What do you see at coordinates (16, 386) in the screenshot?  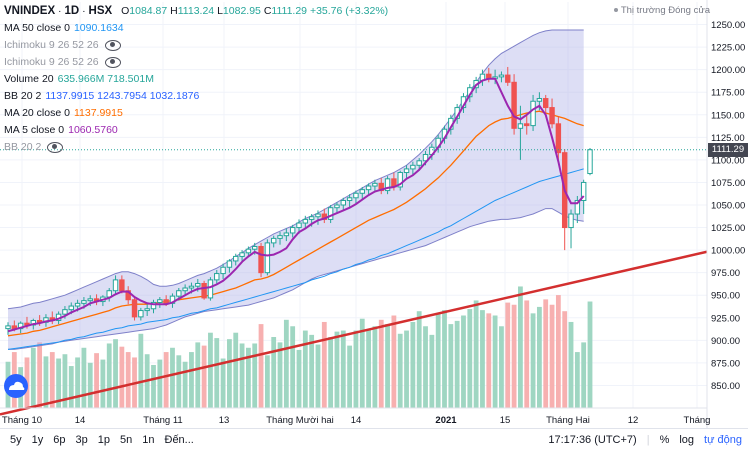 I see `tradingview-logo-icon` at bounding box center [16, 386].